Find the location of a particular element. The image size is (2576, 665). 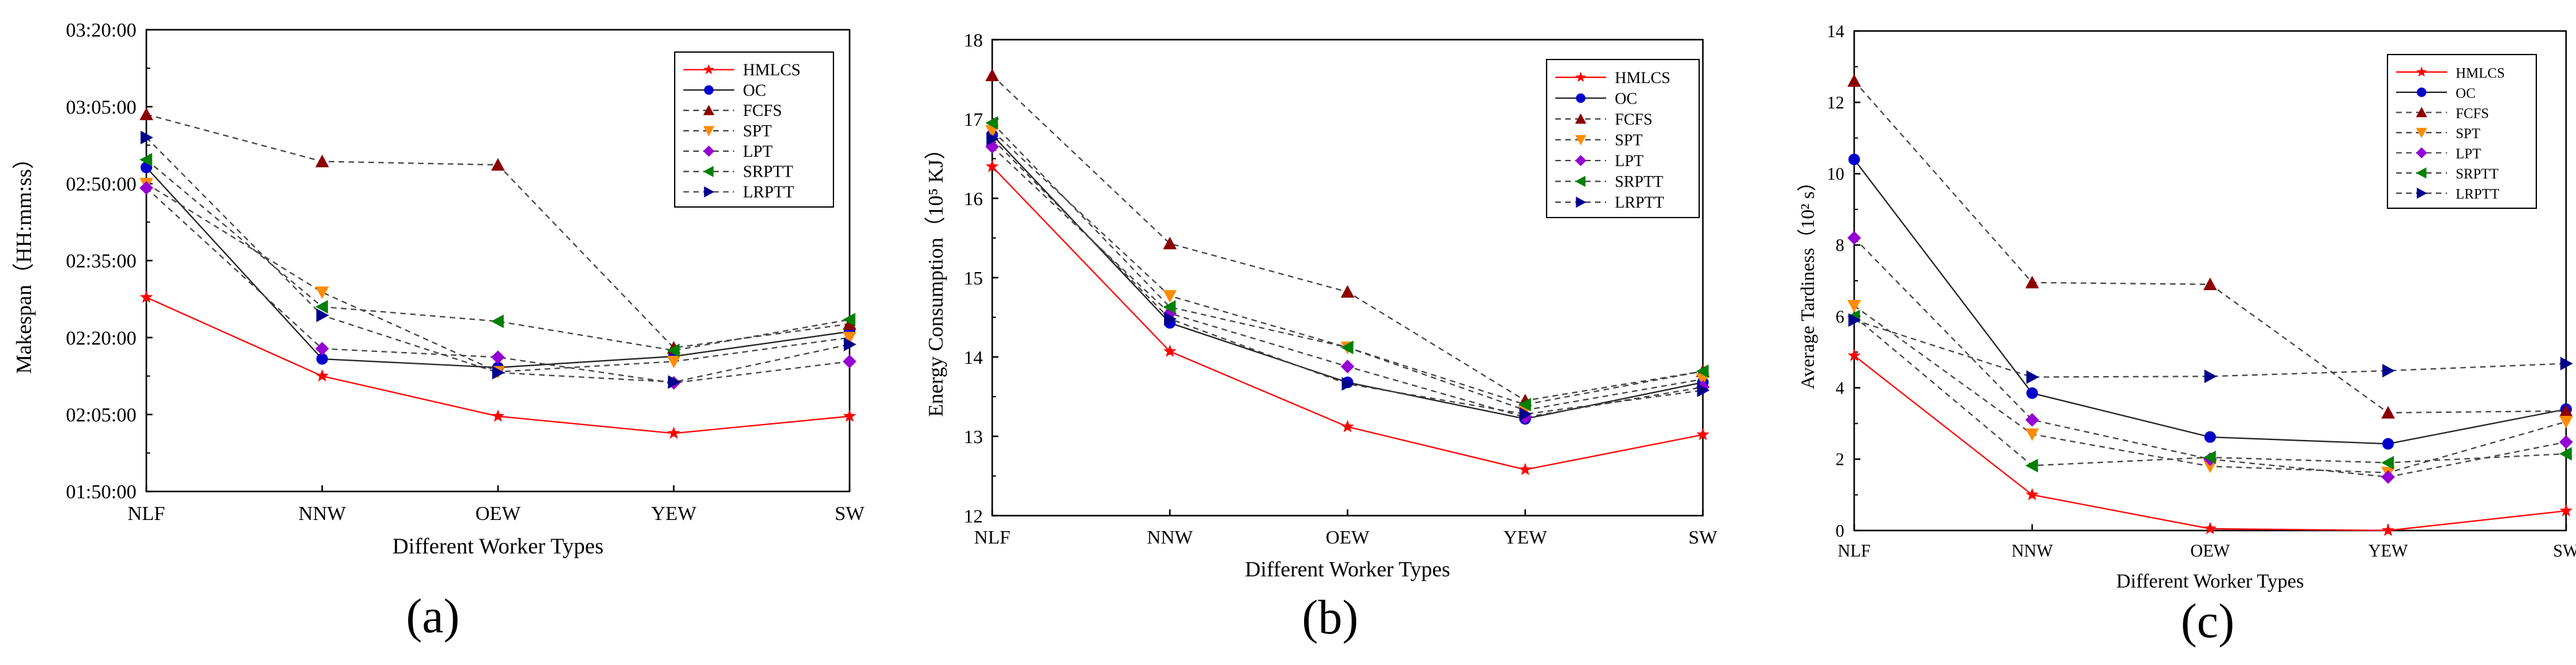

y-tick-label: 14 is located at coordinates (974, 357).